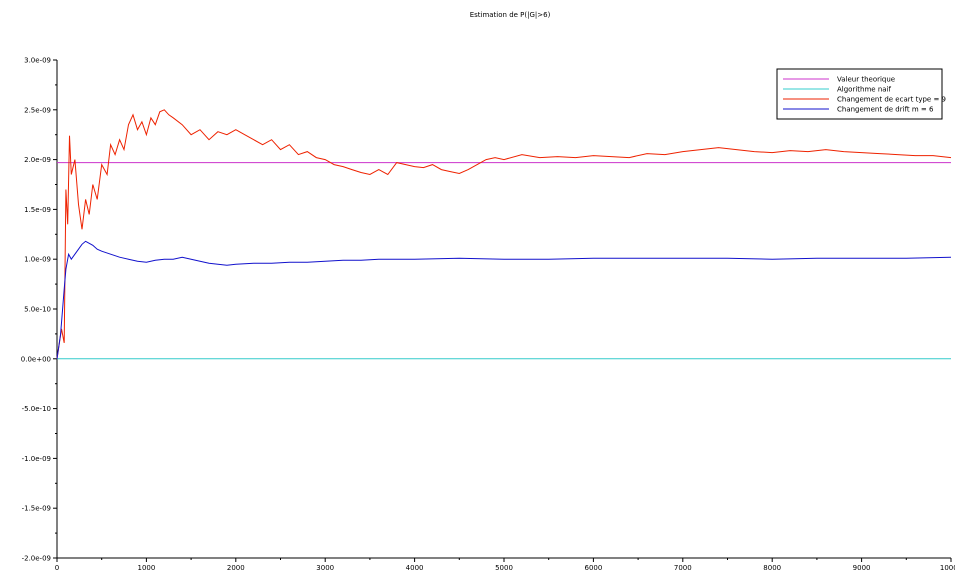 The height and width of the screenshot is (578, 955). What do you see at coordinates (36, 509) in the screenshot?
I see `y-tick-label: -1.5e-09` at bounding box center [36, 509].